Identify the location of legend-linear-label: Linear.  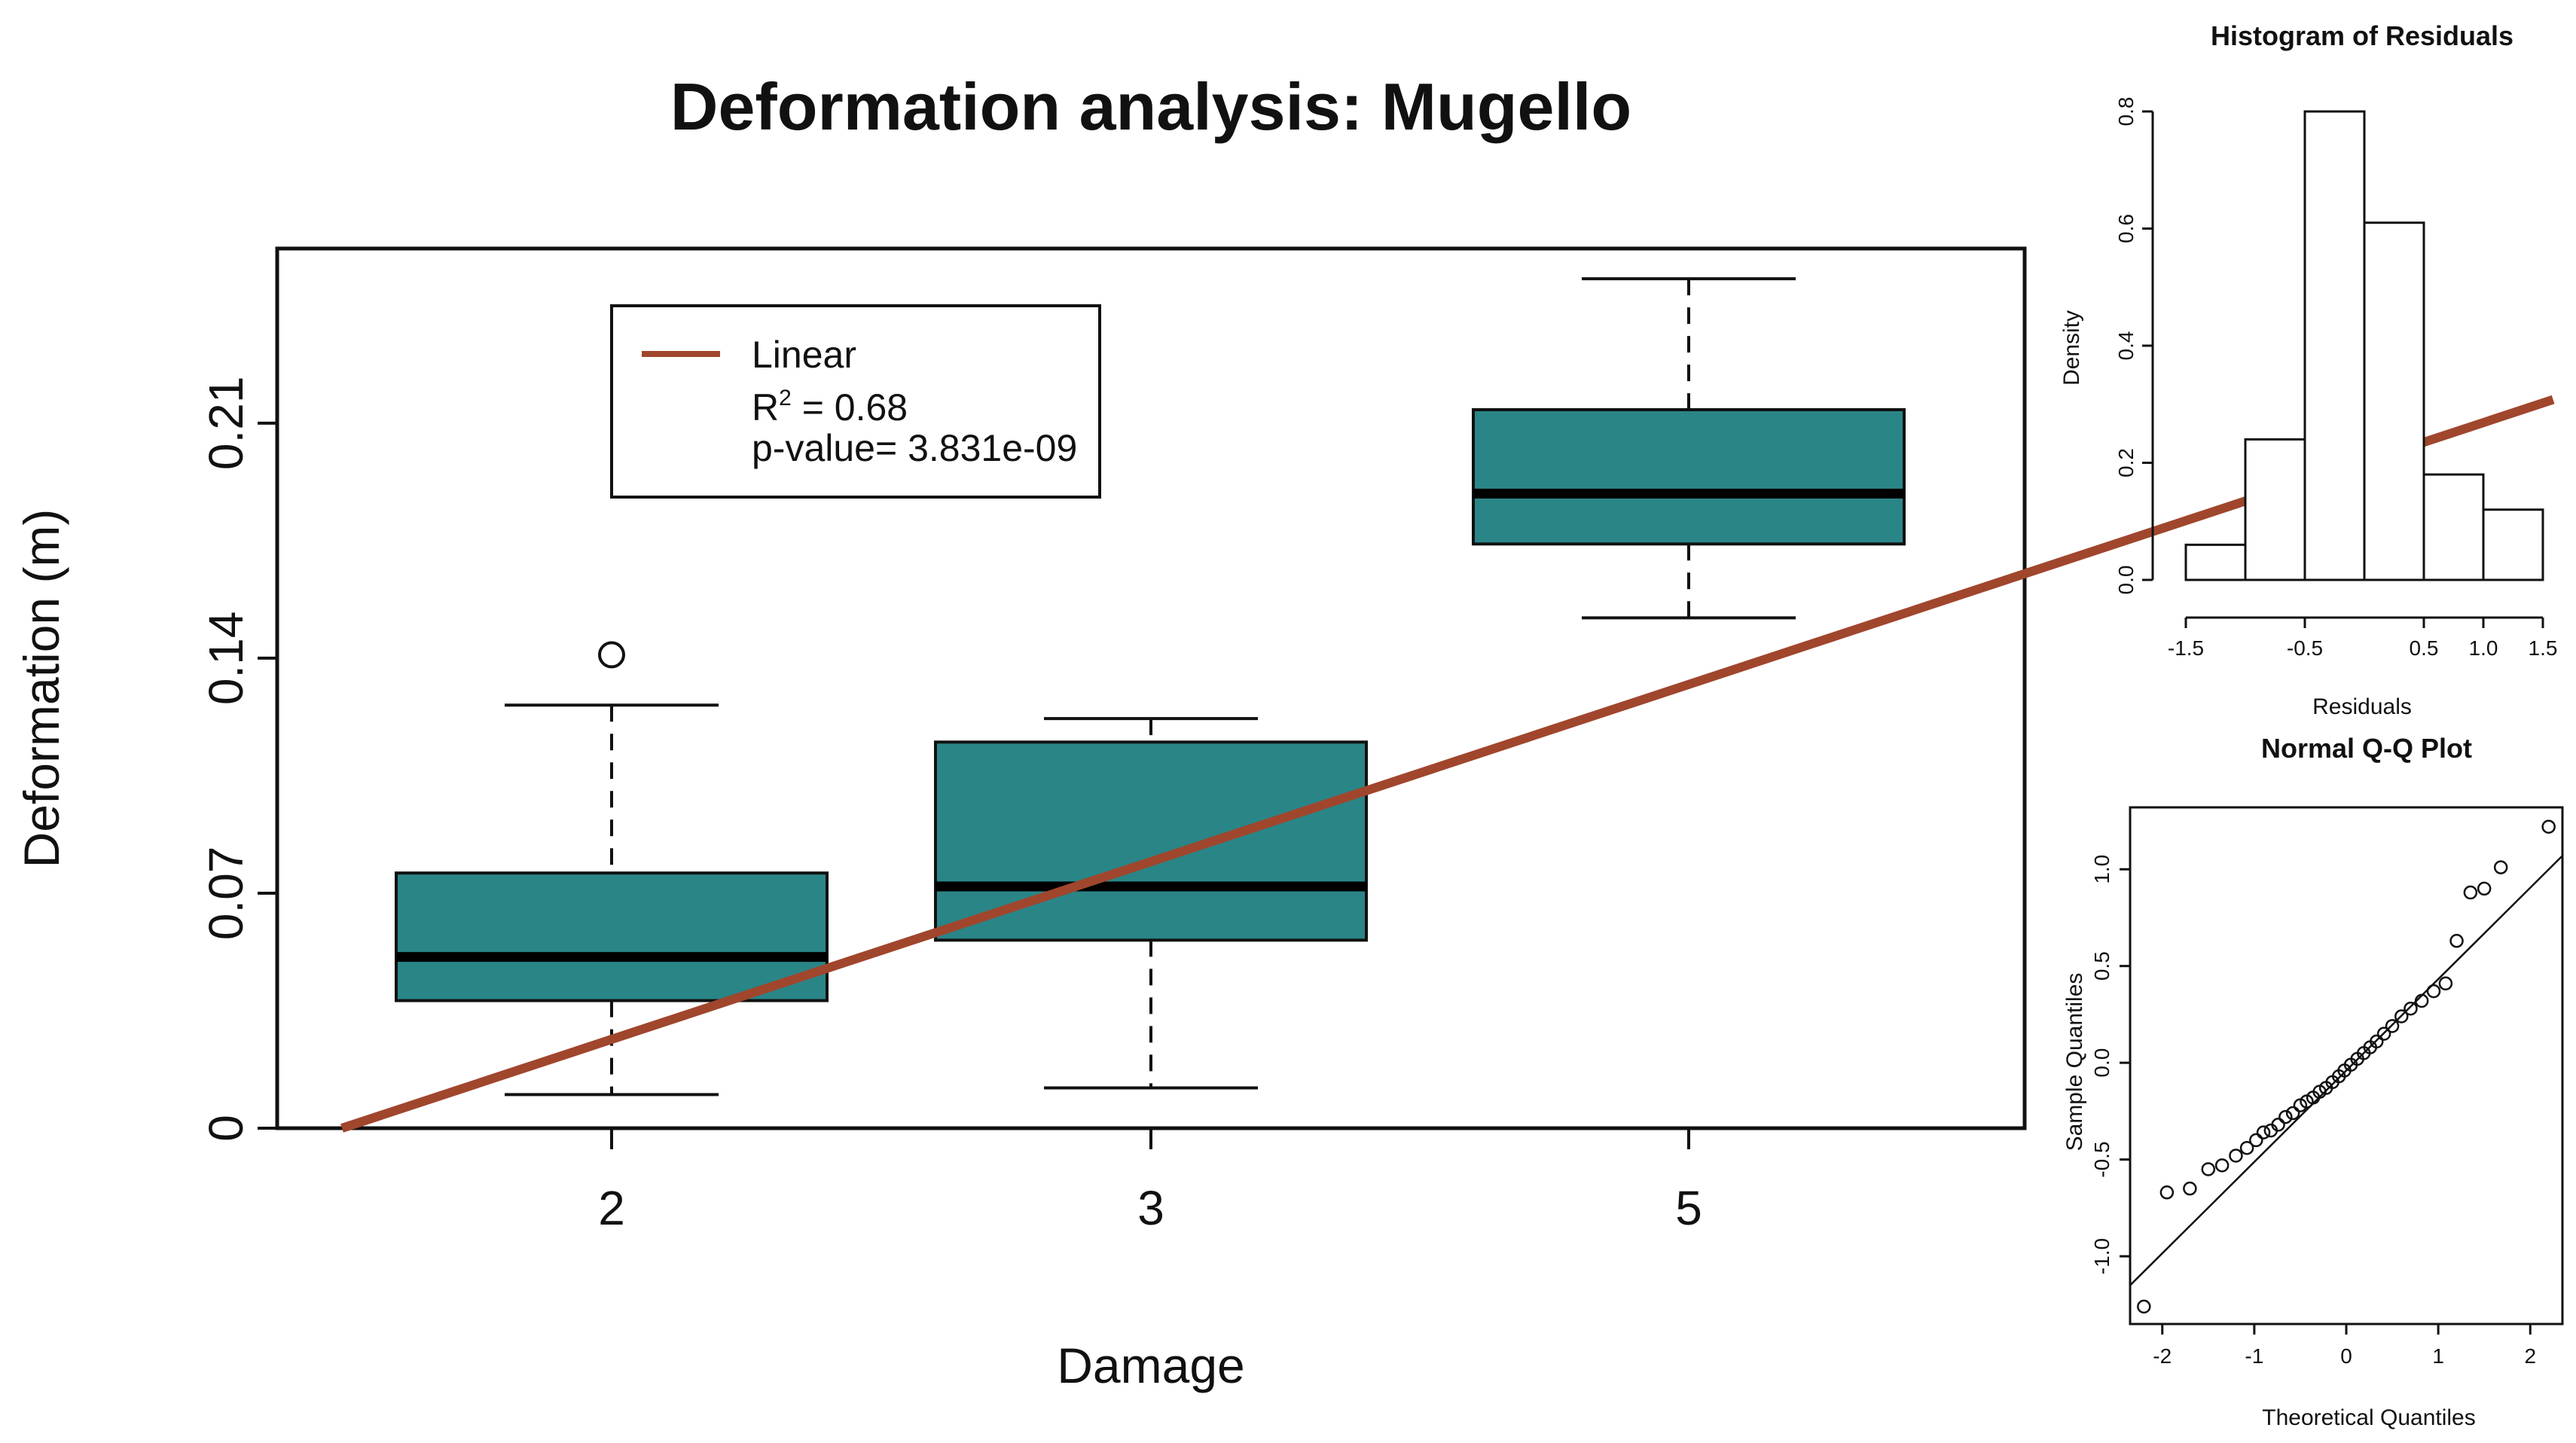
(804, 355).